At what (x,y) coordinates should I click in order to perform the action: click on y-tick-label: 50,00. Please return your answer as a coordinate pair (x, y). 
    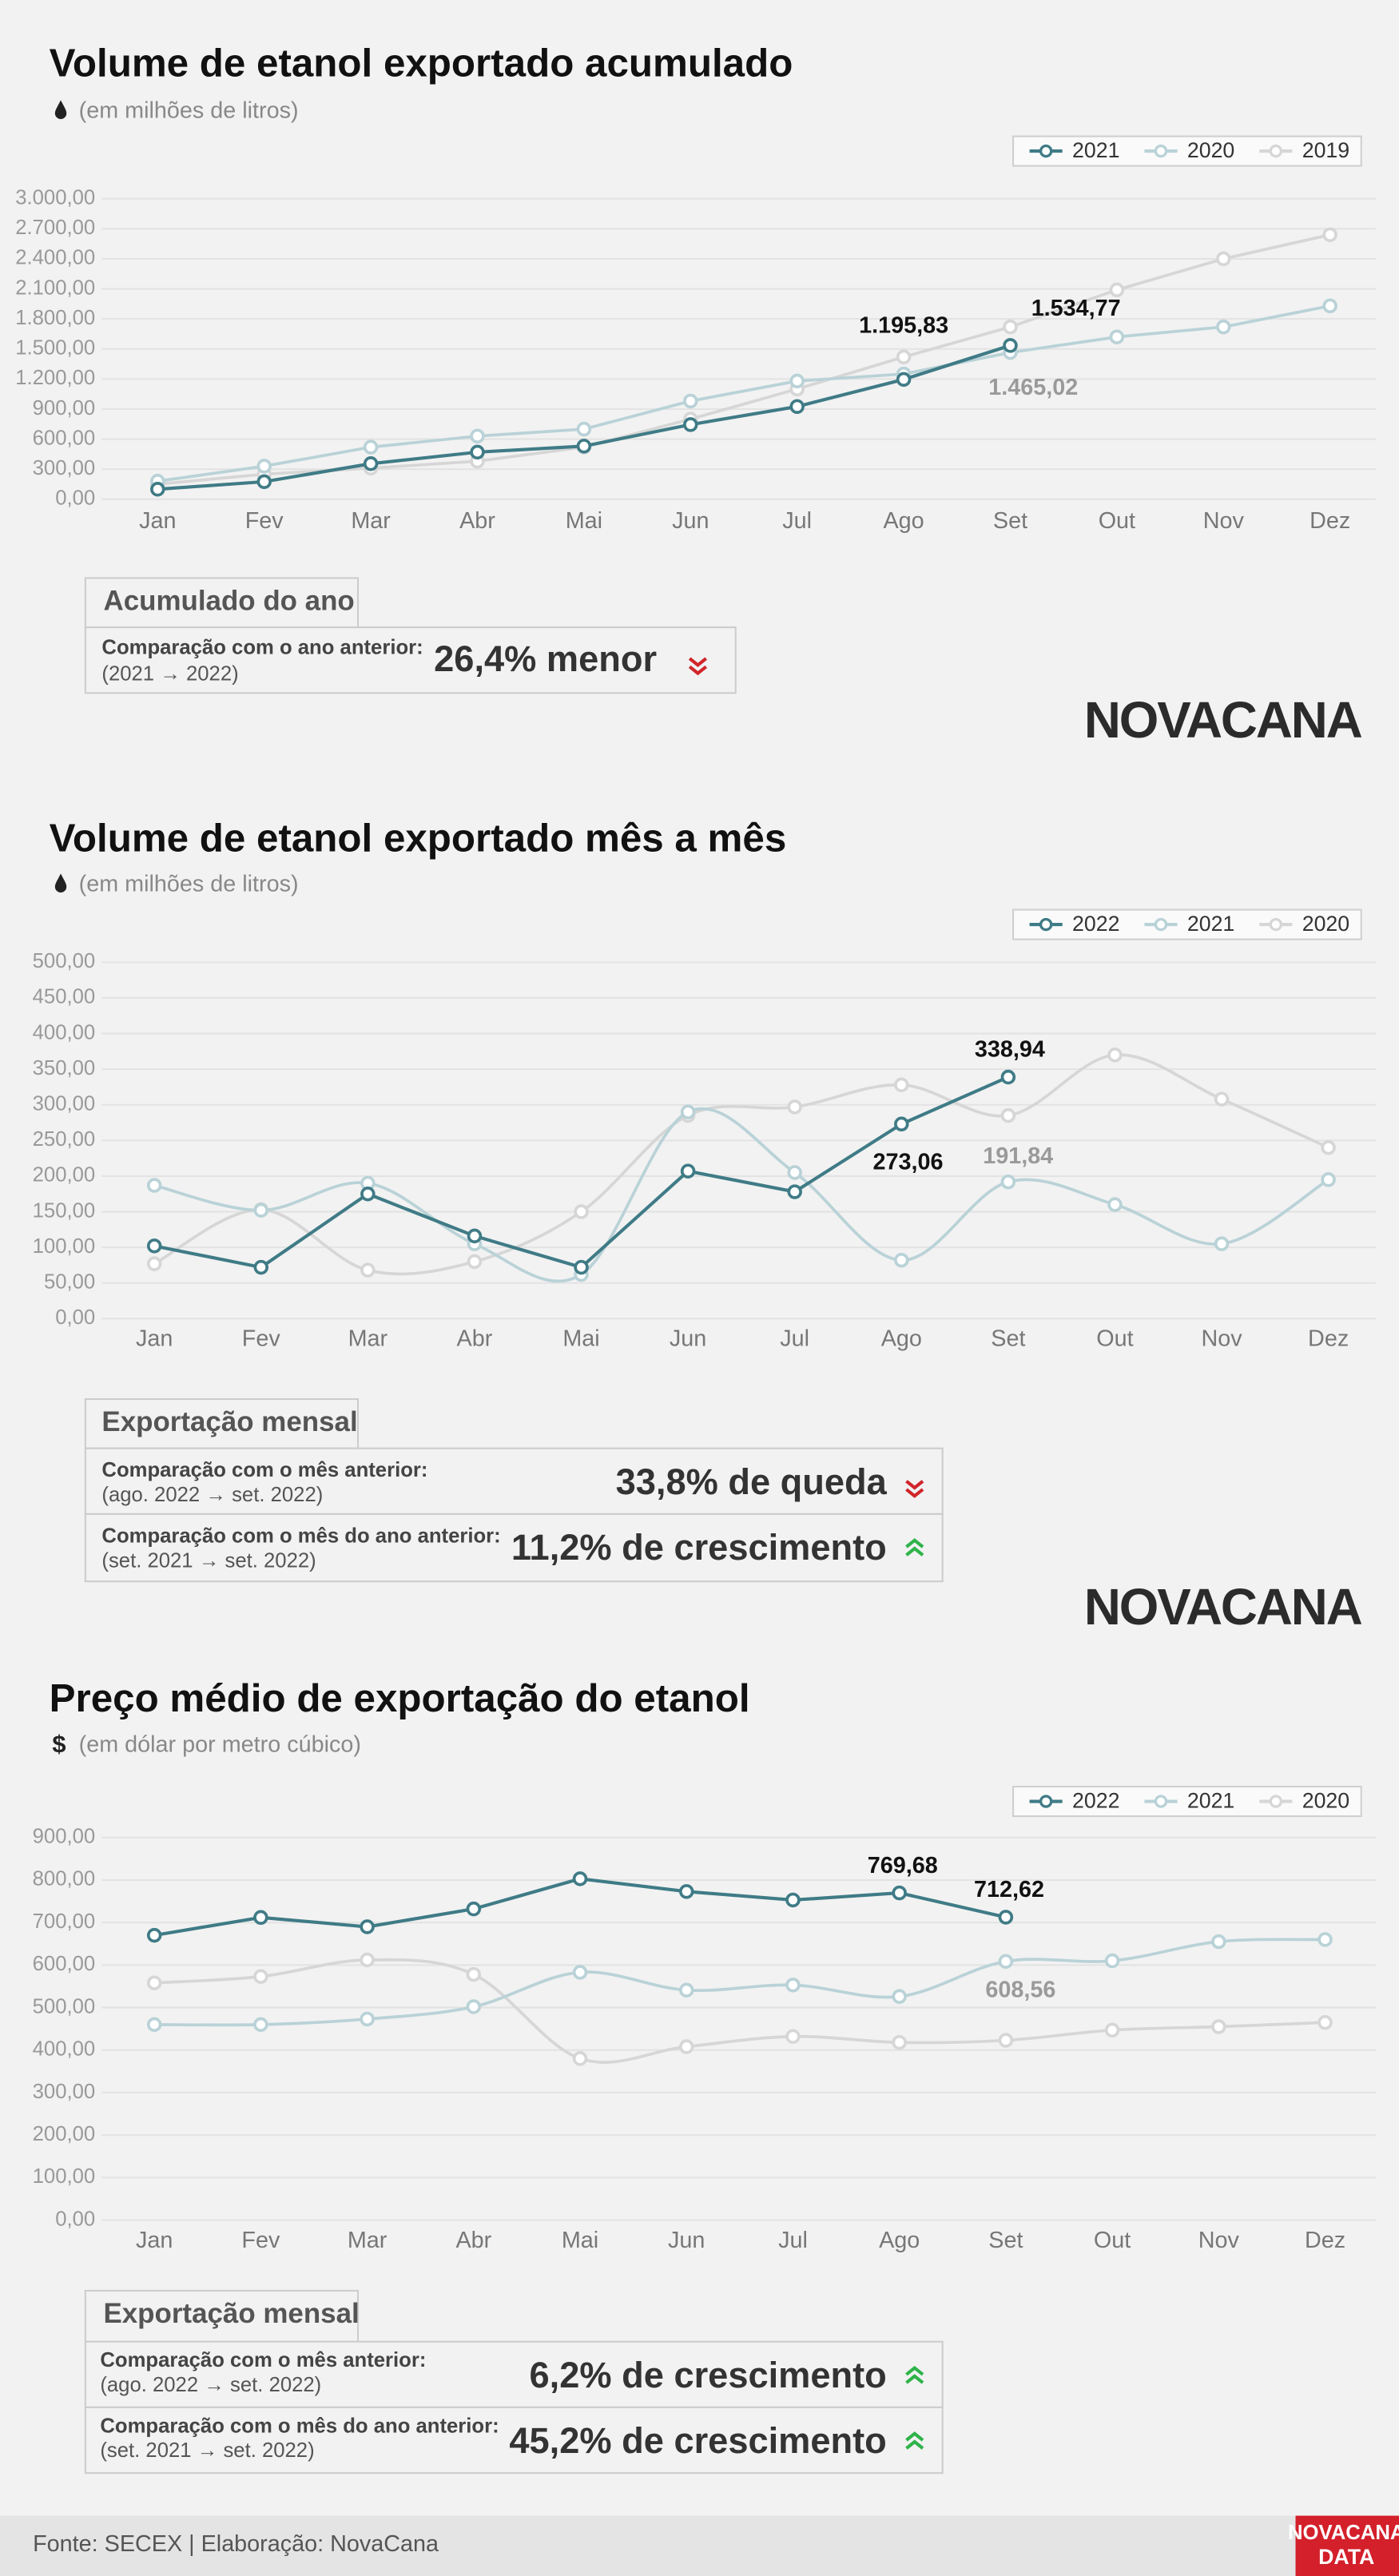
    Looking at the image, I should click on (69, 1282).